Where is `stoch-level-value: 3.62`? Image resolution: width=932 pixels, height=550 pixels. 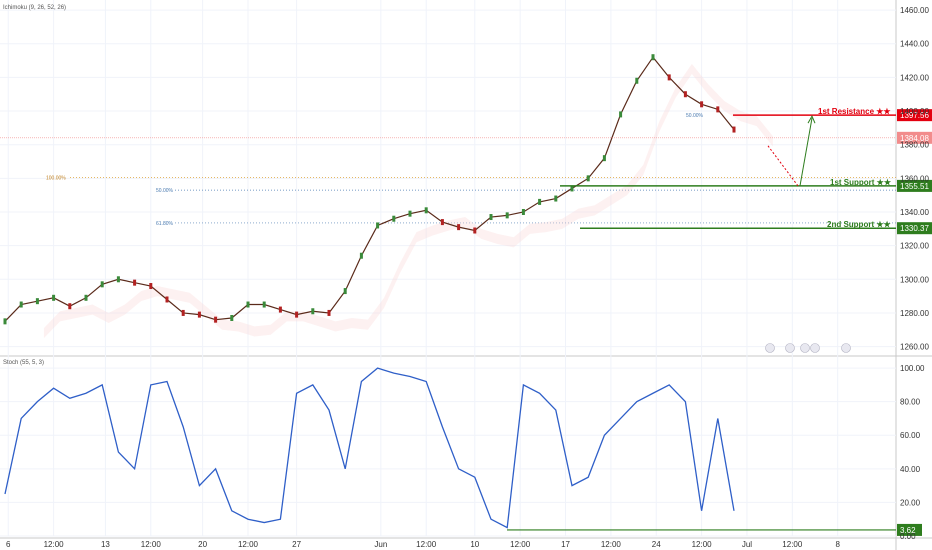
stoch-level-value: 3.62 is located at coordinates (908, 530).